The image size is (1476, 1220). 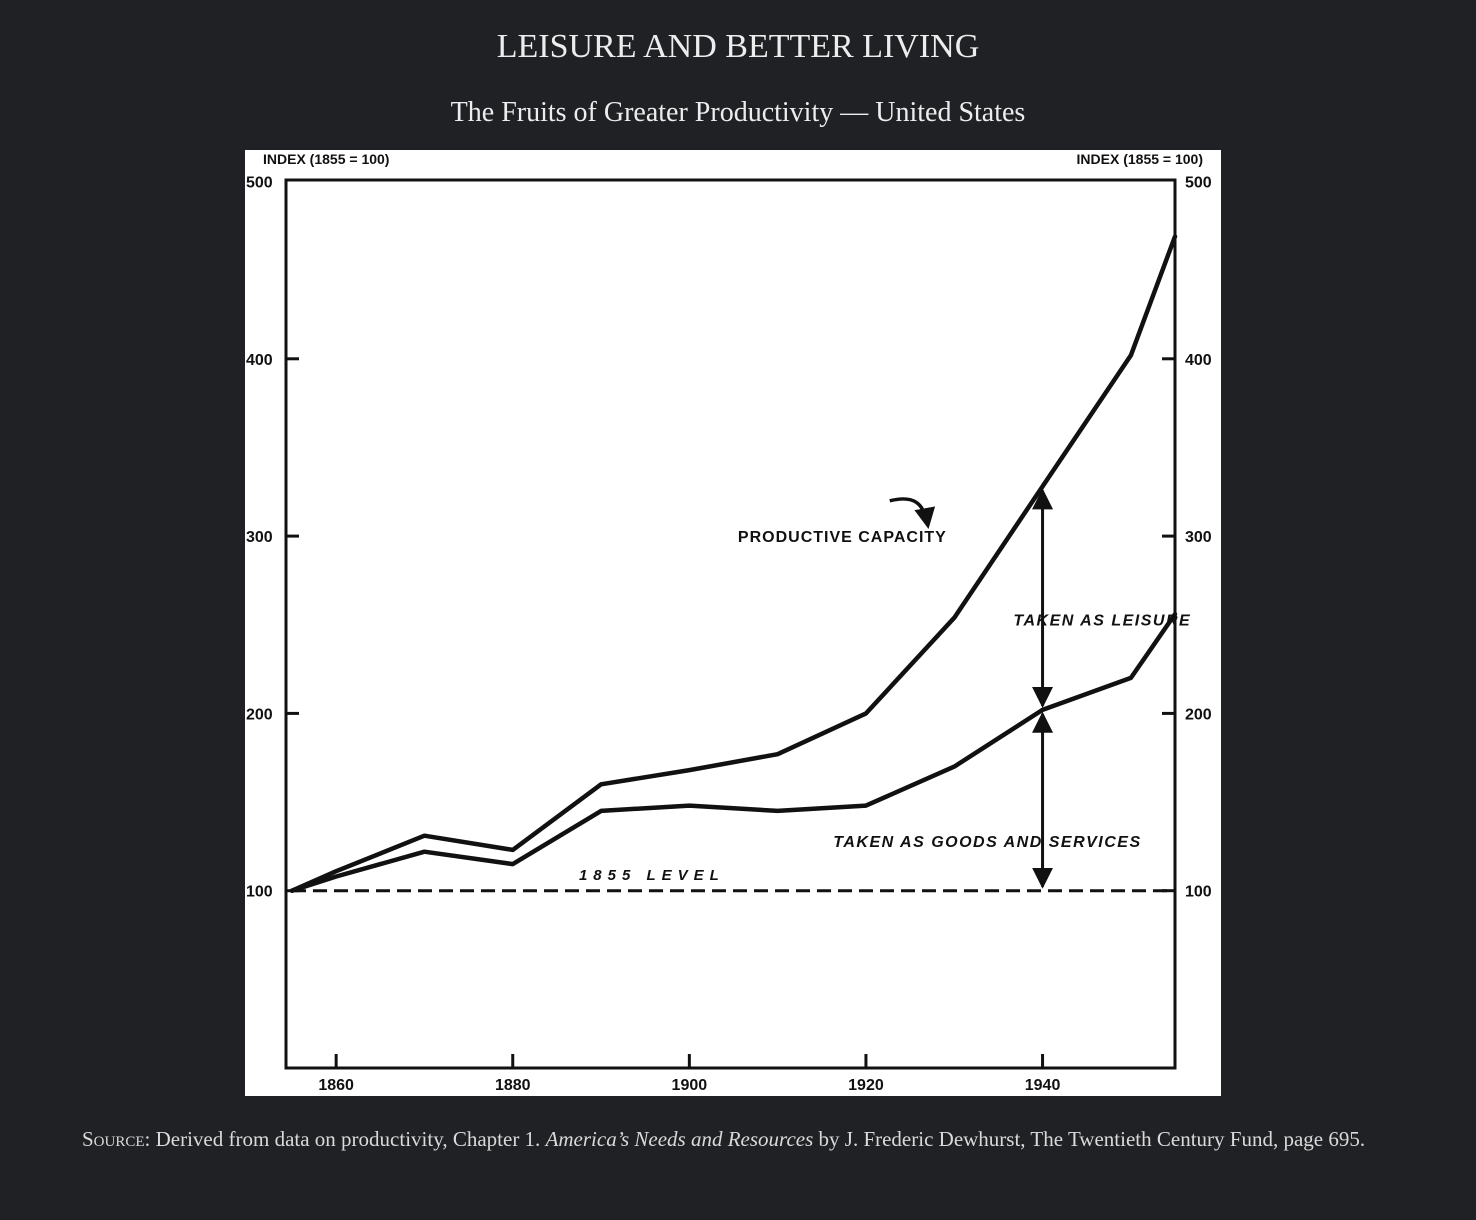 What do you see at coordinates (1043, 1085) in the screenshot?
I see `x-tick-label-1940: 1940` at bounding box center [1043, 1085].